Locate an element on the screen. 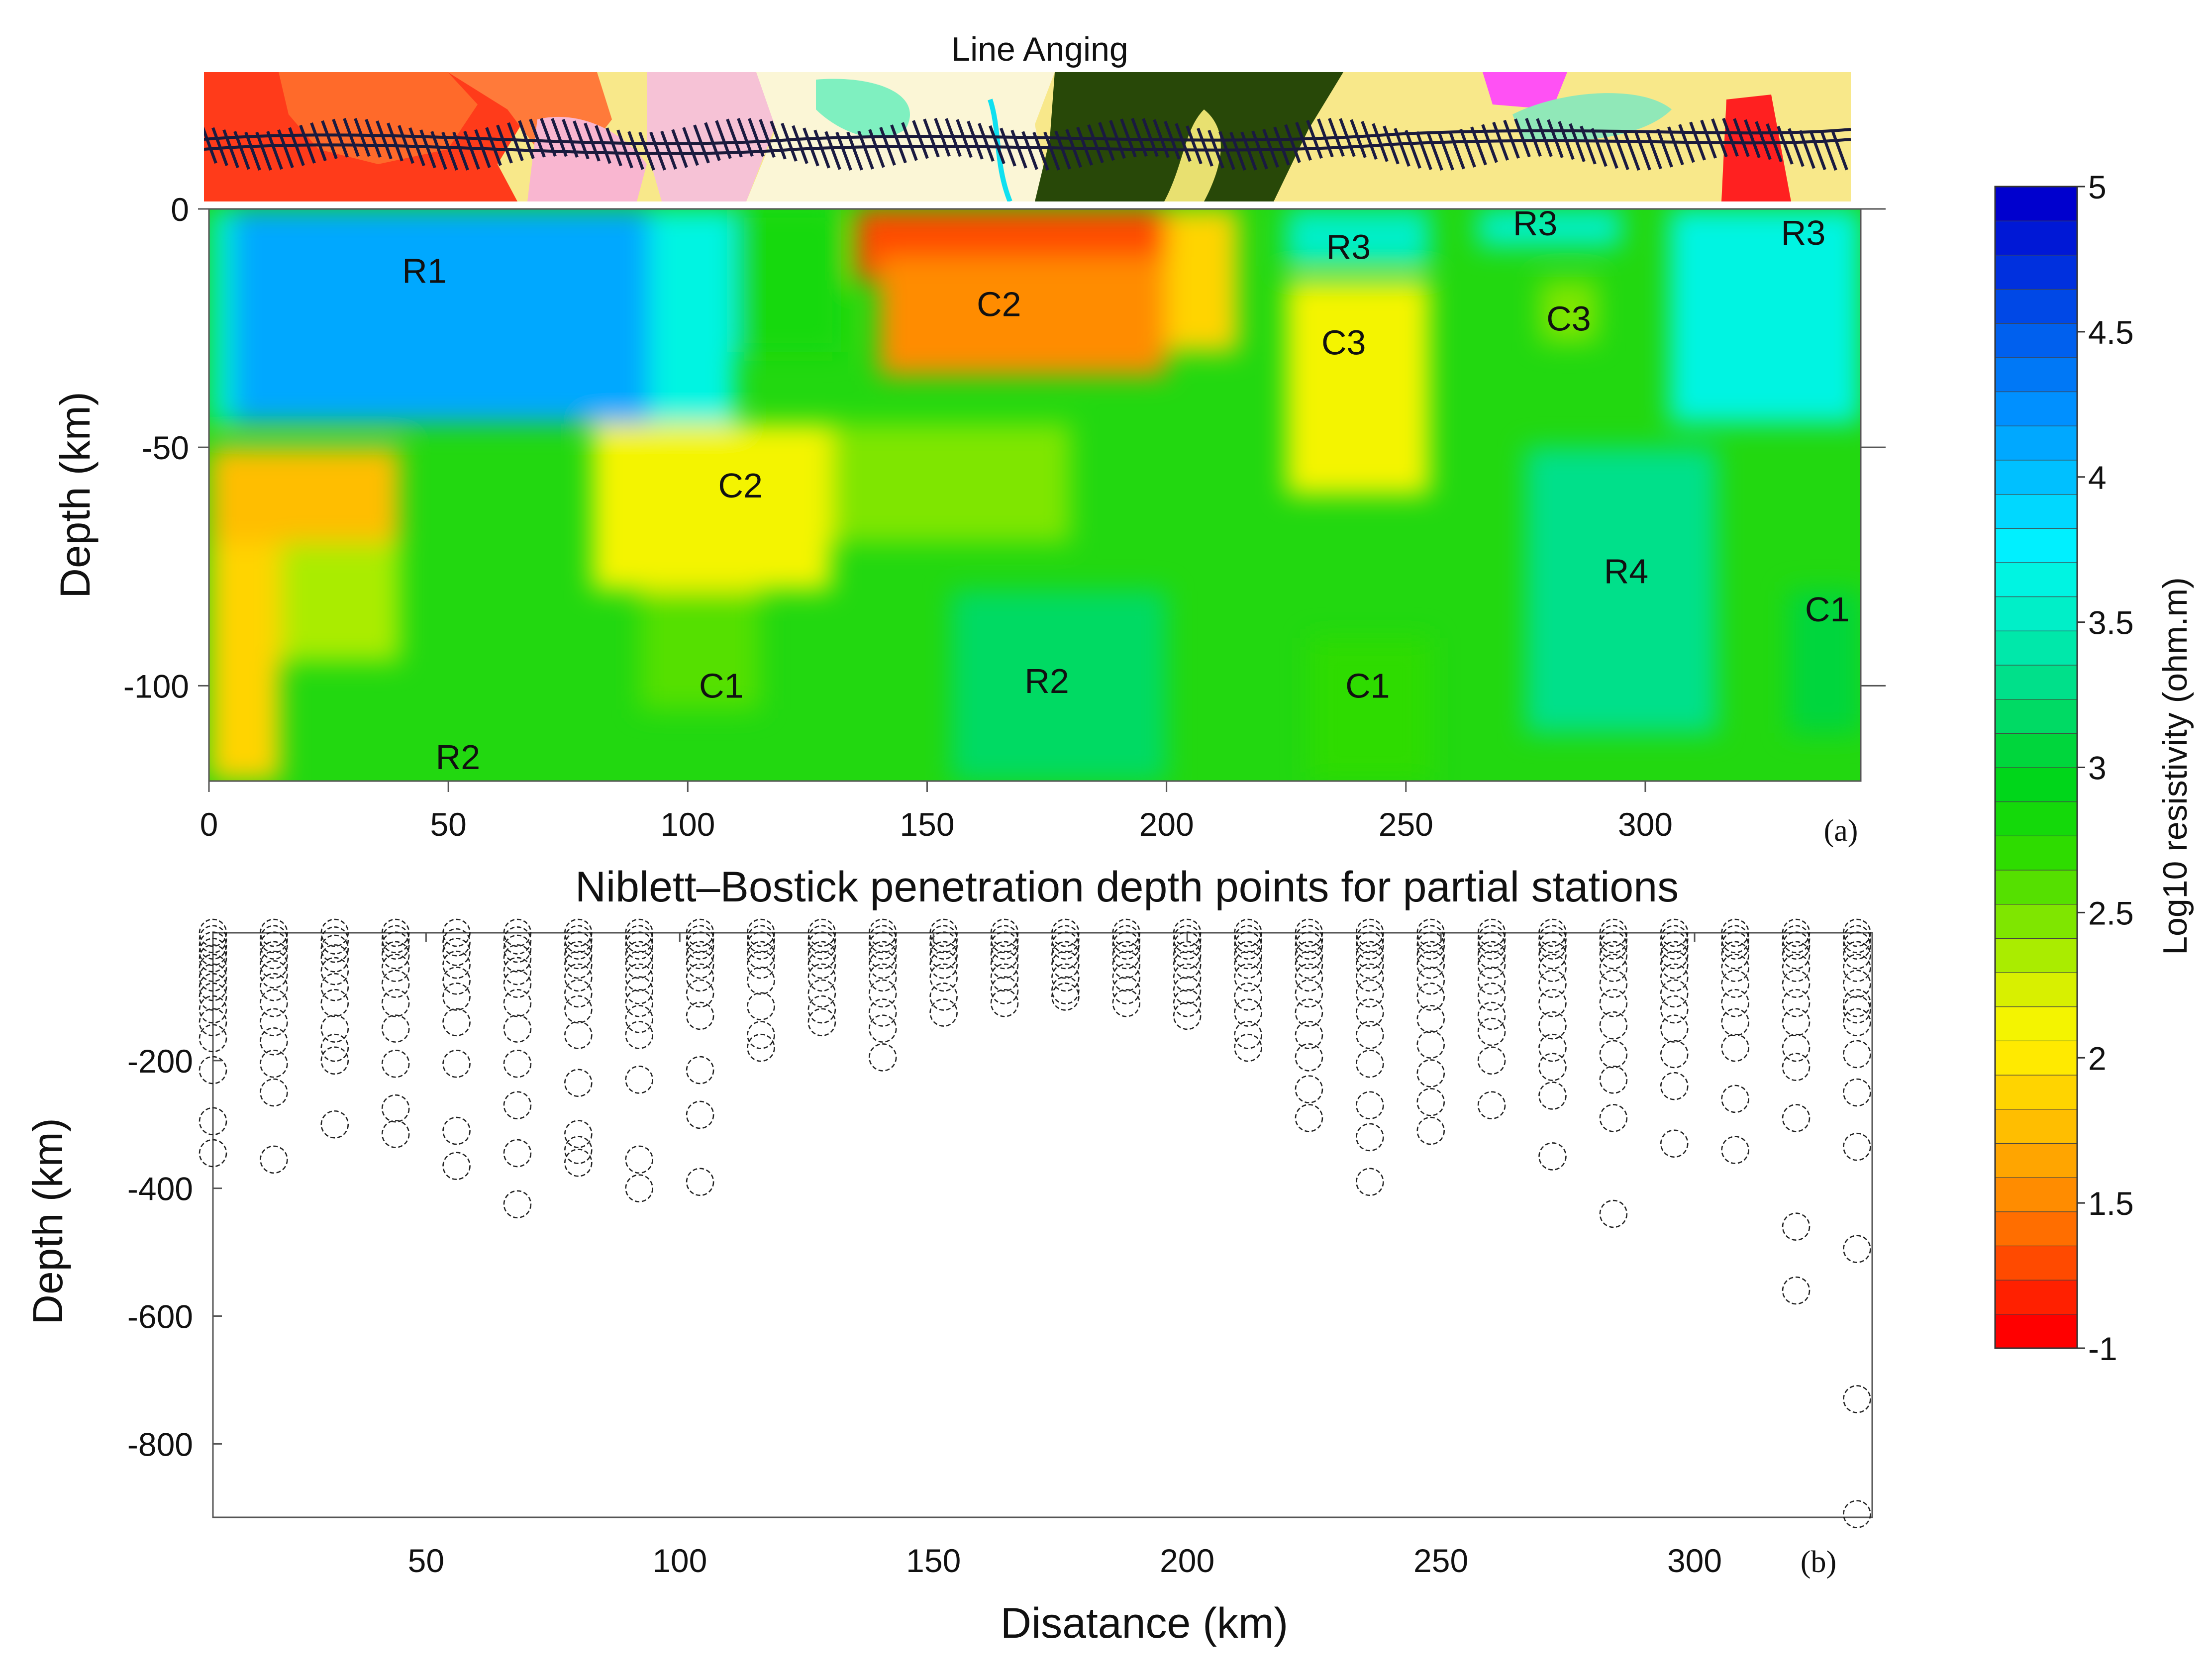 The width and height of the screenshot is (2212, 1680). x-tick-label: 100 is located at coordinates (679, 1561).